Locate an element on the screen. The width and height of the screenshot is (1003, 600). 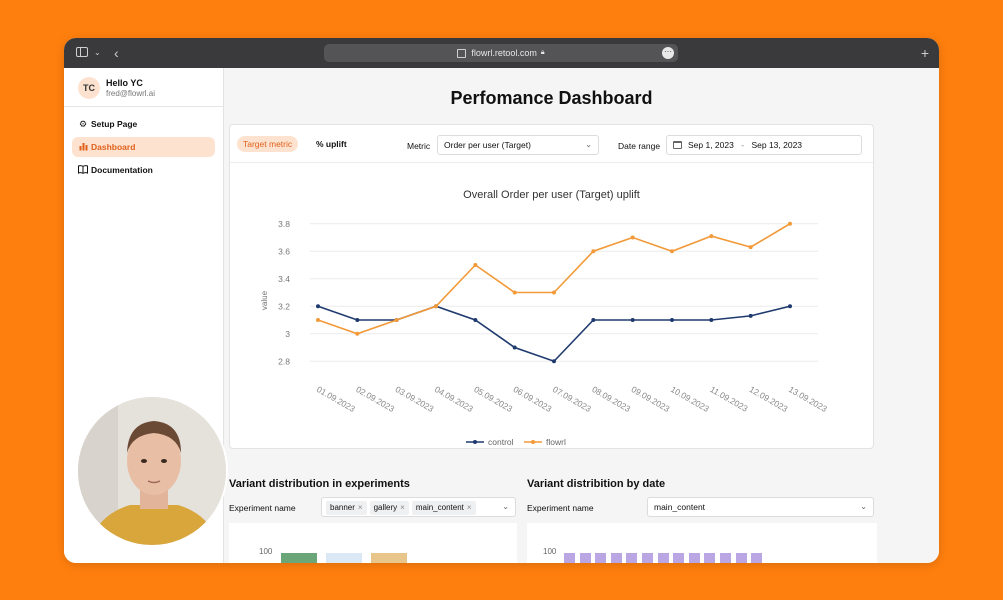
y-tick-label: 3 is located at coordinates (287, 334).